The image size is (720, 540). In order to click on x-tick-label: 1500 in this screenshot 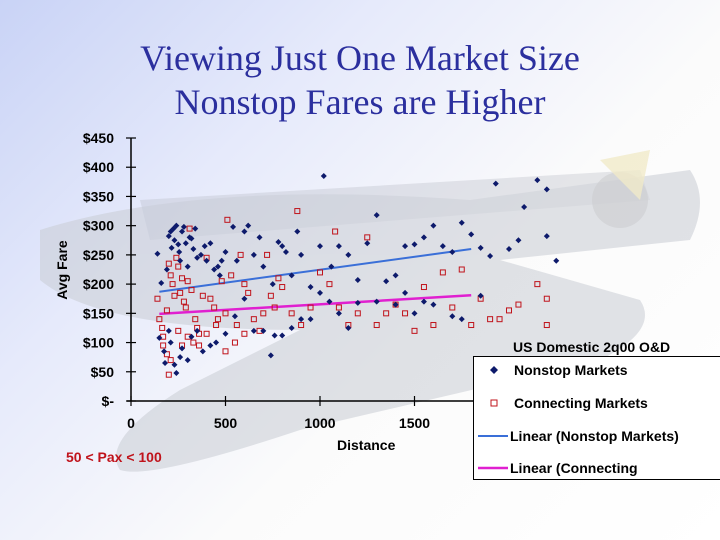, I will do `click(414, 423)`.